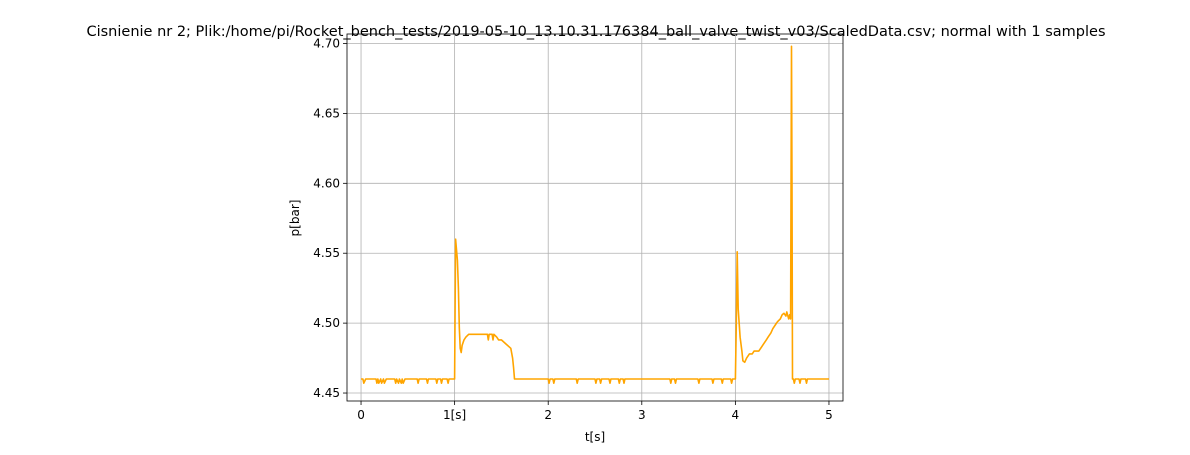 Image resolution: width=1190 pixels, height=455 pixels. I want to click on x-tick-label: 3, so click(642, 415).